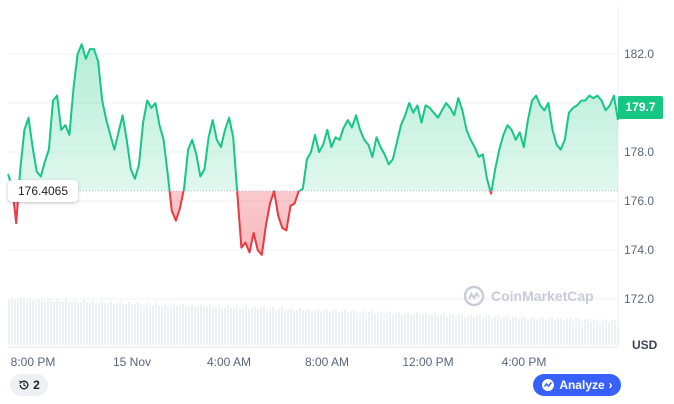 Image resolution: width=674 pixels, height=404 pixels. I want to click on chevron-right-icon: ›, so click(610, 385).